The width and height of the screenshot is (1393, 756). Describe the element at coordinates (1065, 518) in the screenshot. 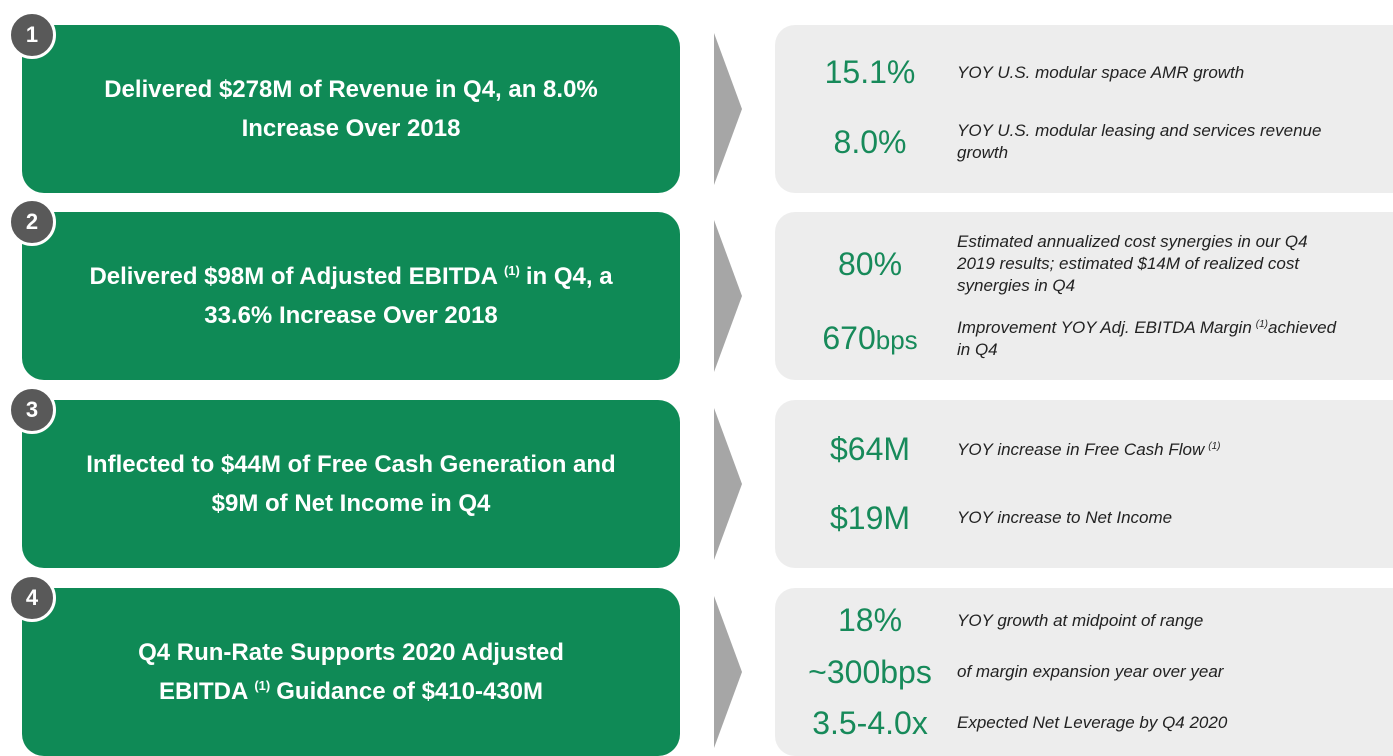

I see `text: YOY increase to Net Income` at that location.